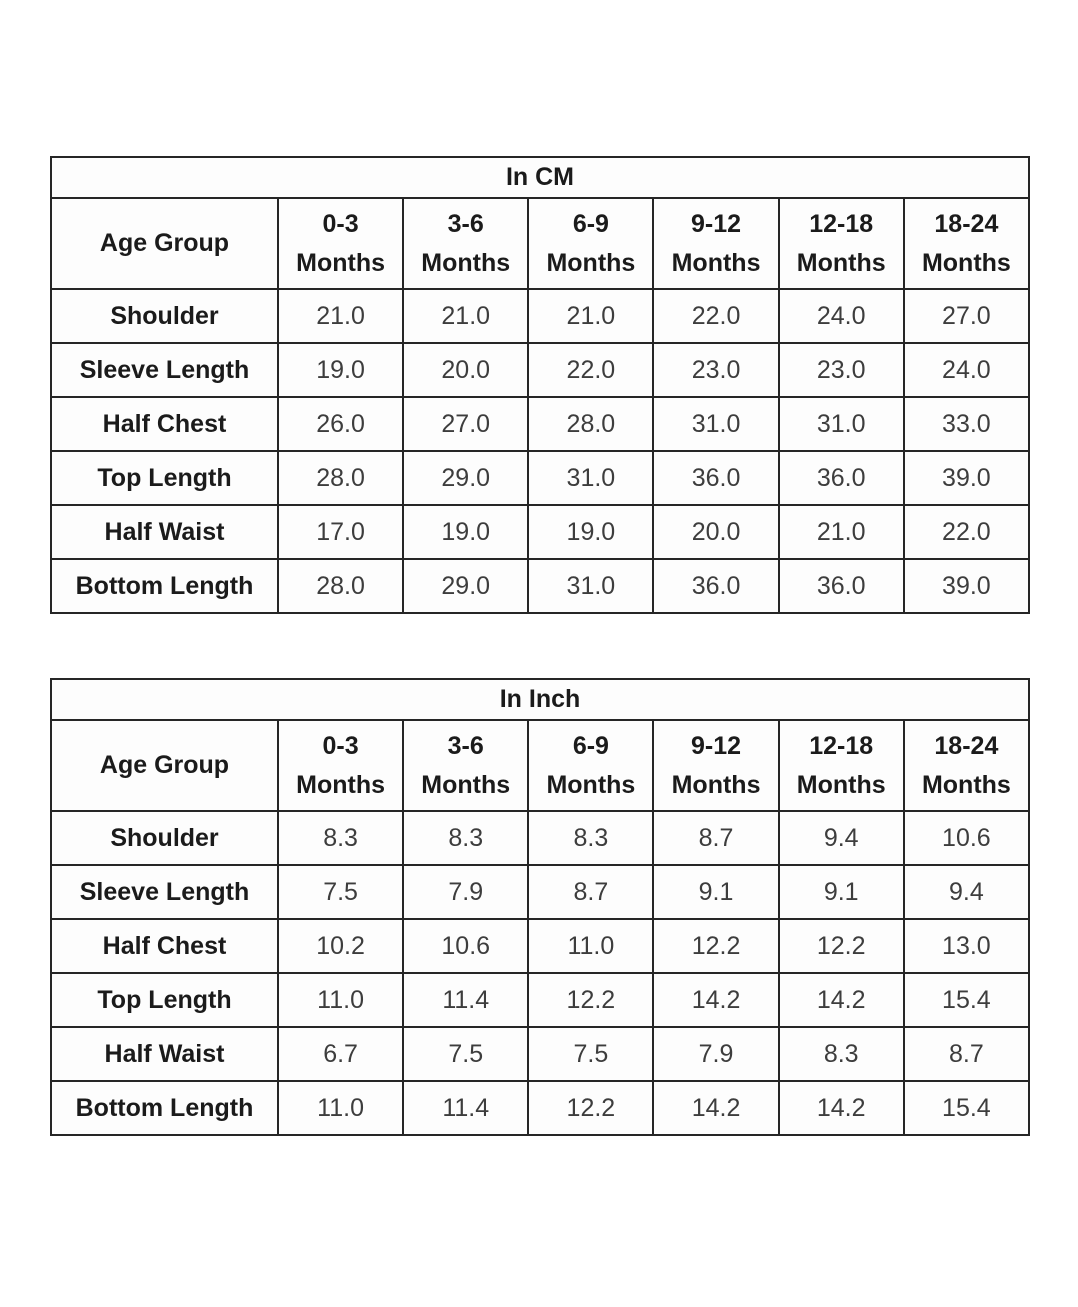 This screenshot has width=1078, height=1307. I want to click on age-range: 6-9, so click(590, 745).